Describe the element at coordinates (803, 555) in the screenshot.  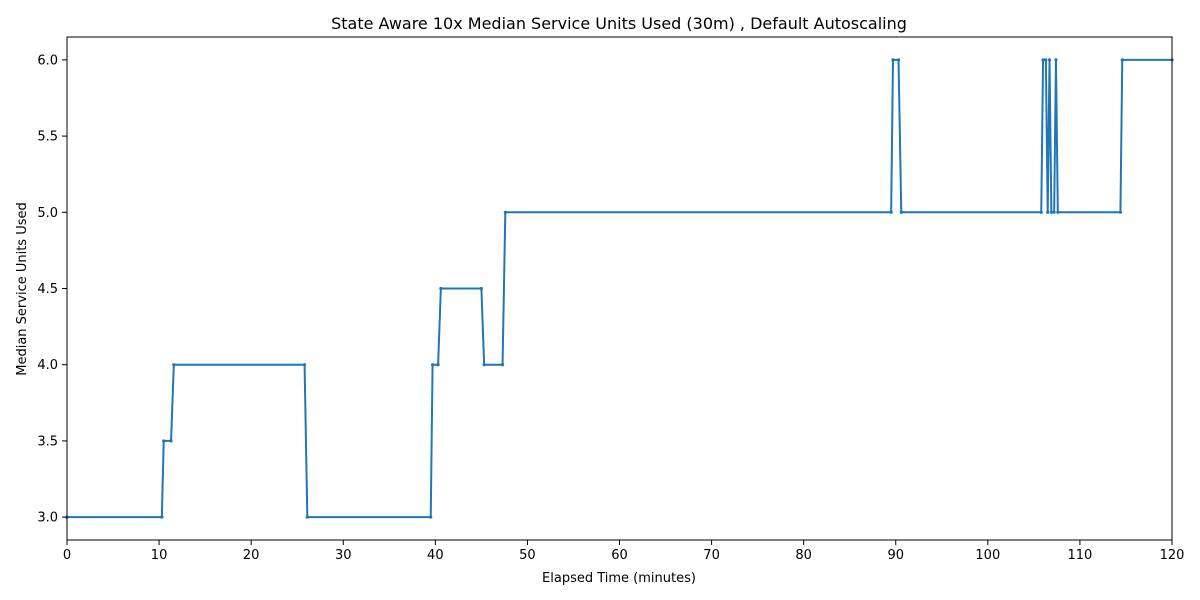
I see `x-tick-label: 80` at that location.